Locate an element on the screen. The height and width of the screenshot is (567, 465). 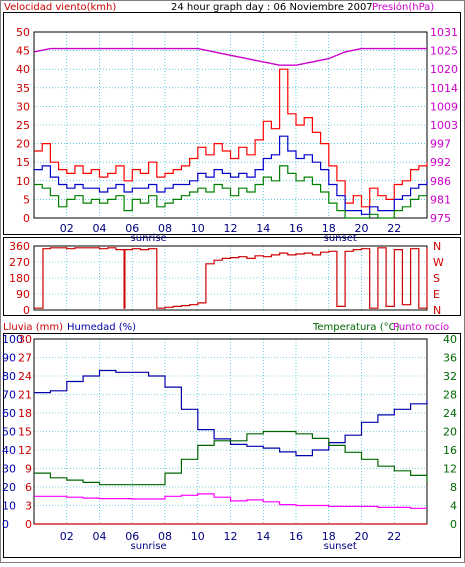
temp-ytick-3: 12 is located at coordinates (450, 469).